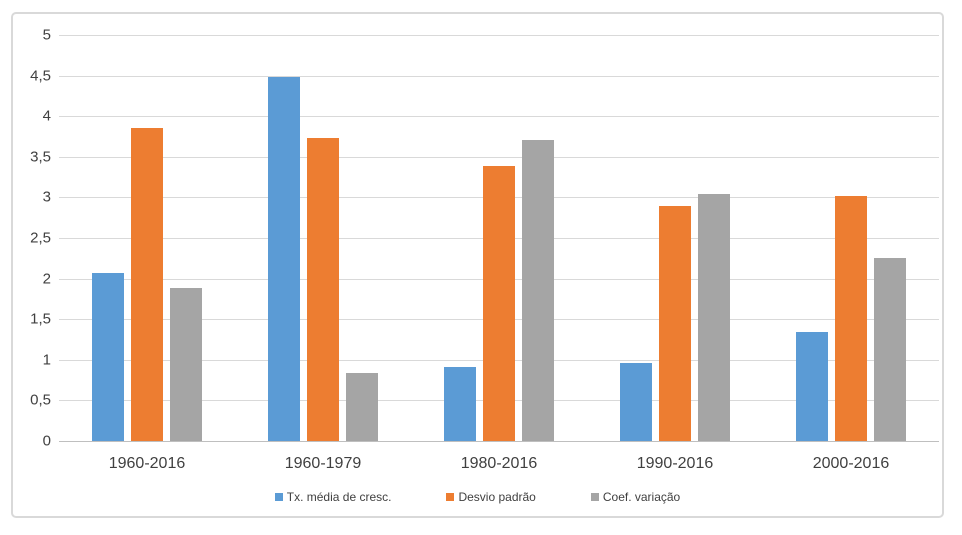 The width and height of the screenshot is (962, 535). I want to click on legend-item: Coef. variação, so click(635, 497).